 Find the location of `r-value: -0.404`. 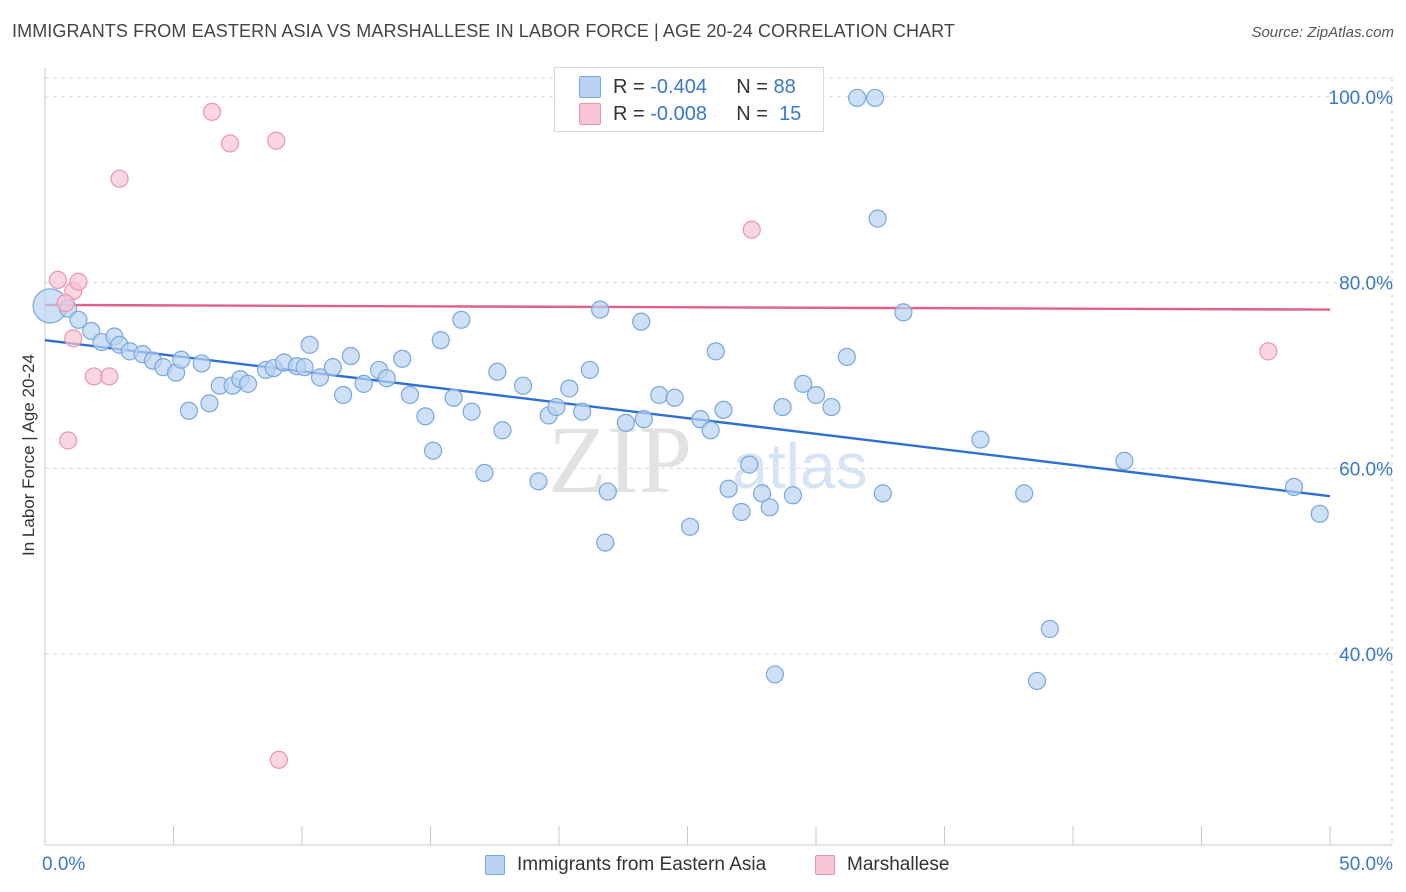

r-value: -0.404 is located at coordinates (678, 86).